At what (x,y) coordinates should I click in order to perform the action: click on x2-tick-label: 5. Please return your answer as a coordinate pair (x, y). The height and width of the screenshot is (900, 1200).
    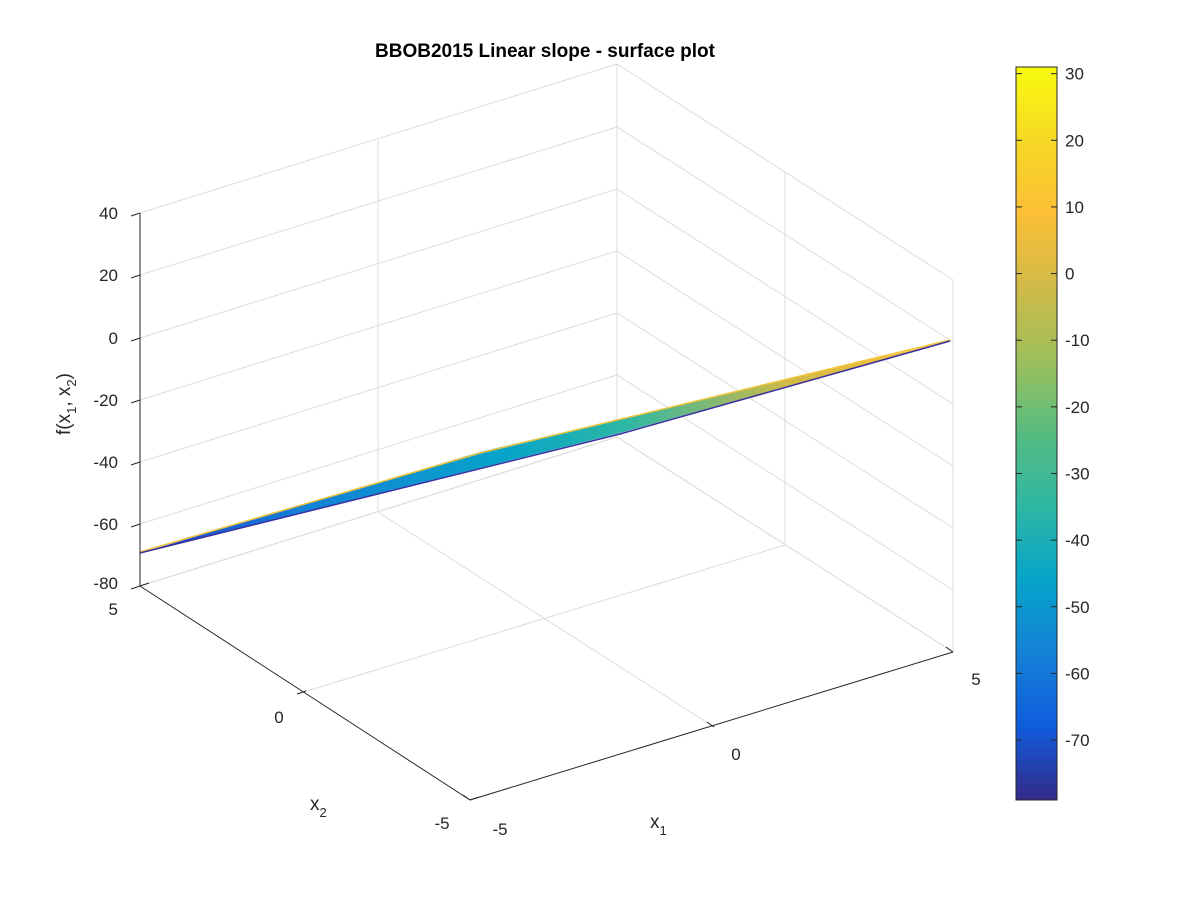
    Looking at the image, I should click on (113, 609).